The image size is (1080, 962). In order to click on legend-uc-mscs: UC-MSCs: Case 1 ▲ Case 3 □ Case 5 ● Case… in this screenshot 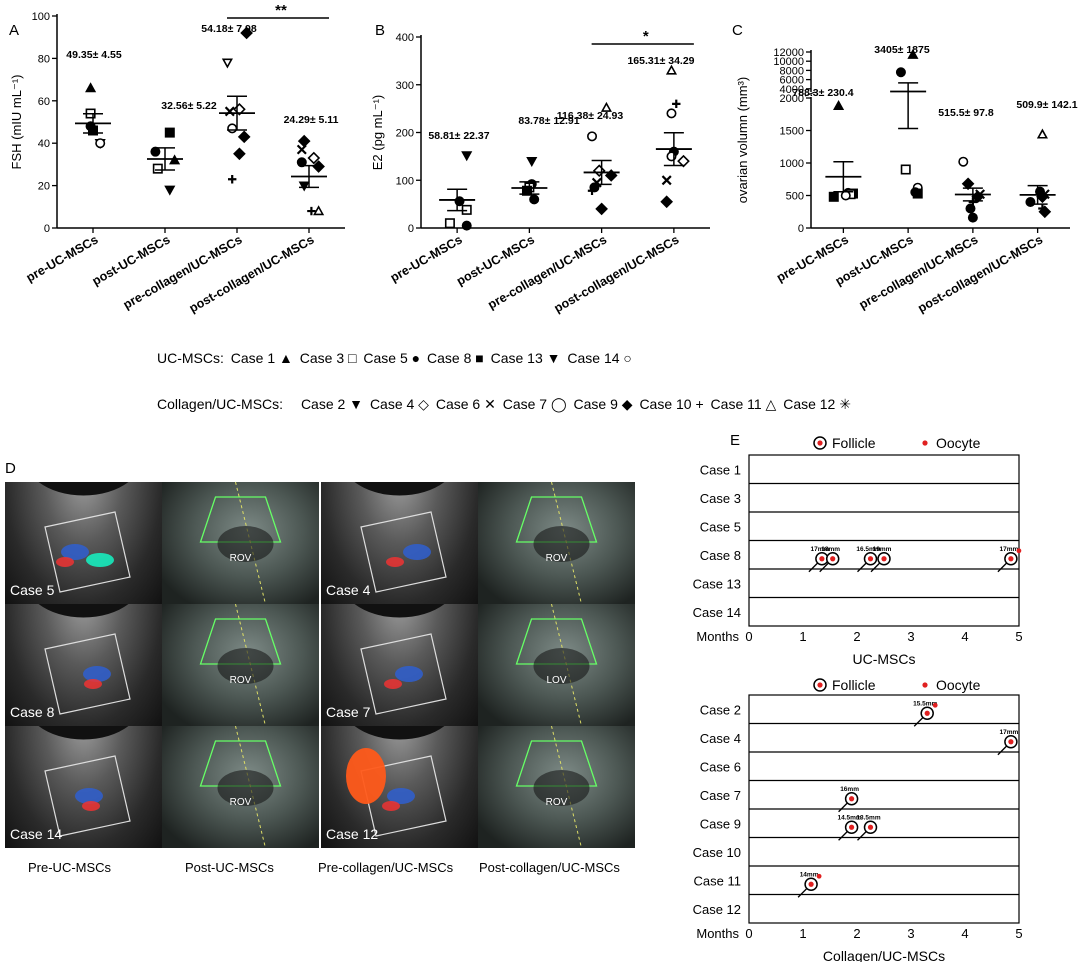, I will do `click(396, 358)`.